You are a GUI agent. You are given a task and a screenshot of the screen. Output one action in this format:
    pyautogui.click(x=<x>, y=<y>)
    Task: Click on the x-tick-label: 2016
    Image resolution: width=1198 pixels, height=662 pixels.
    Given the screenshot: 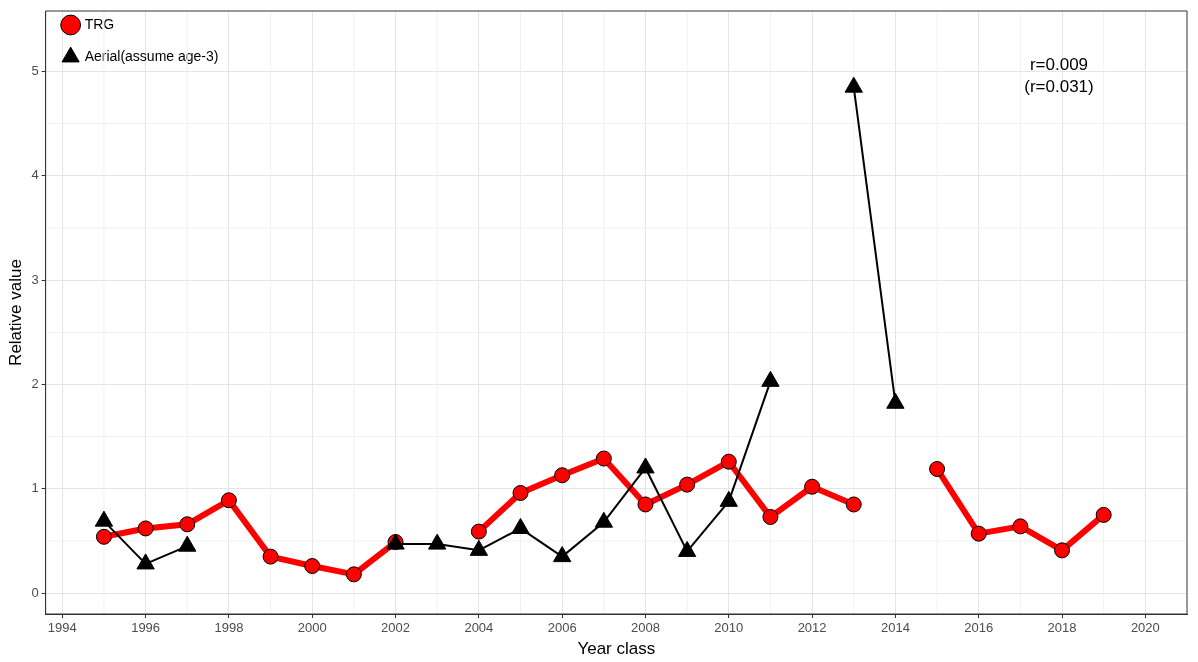 What is the action you would take?
    pyautogui.click(x=979, y=628)
    